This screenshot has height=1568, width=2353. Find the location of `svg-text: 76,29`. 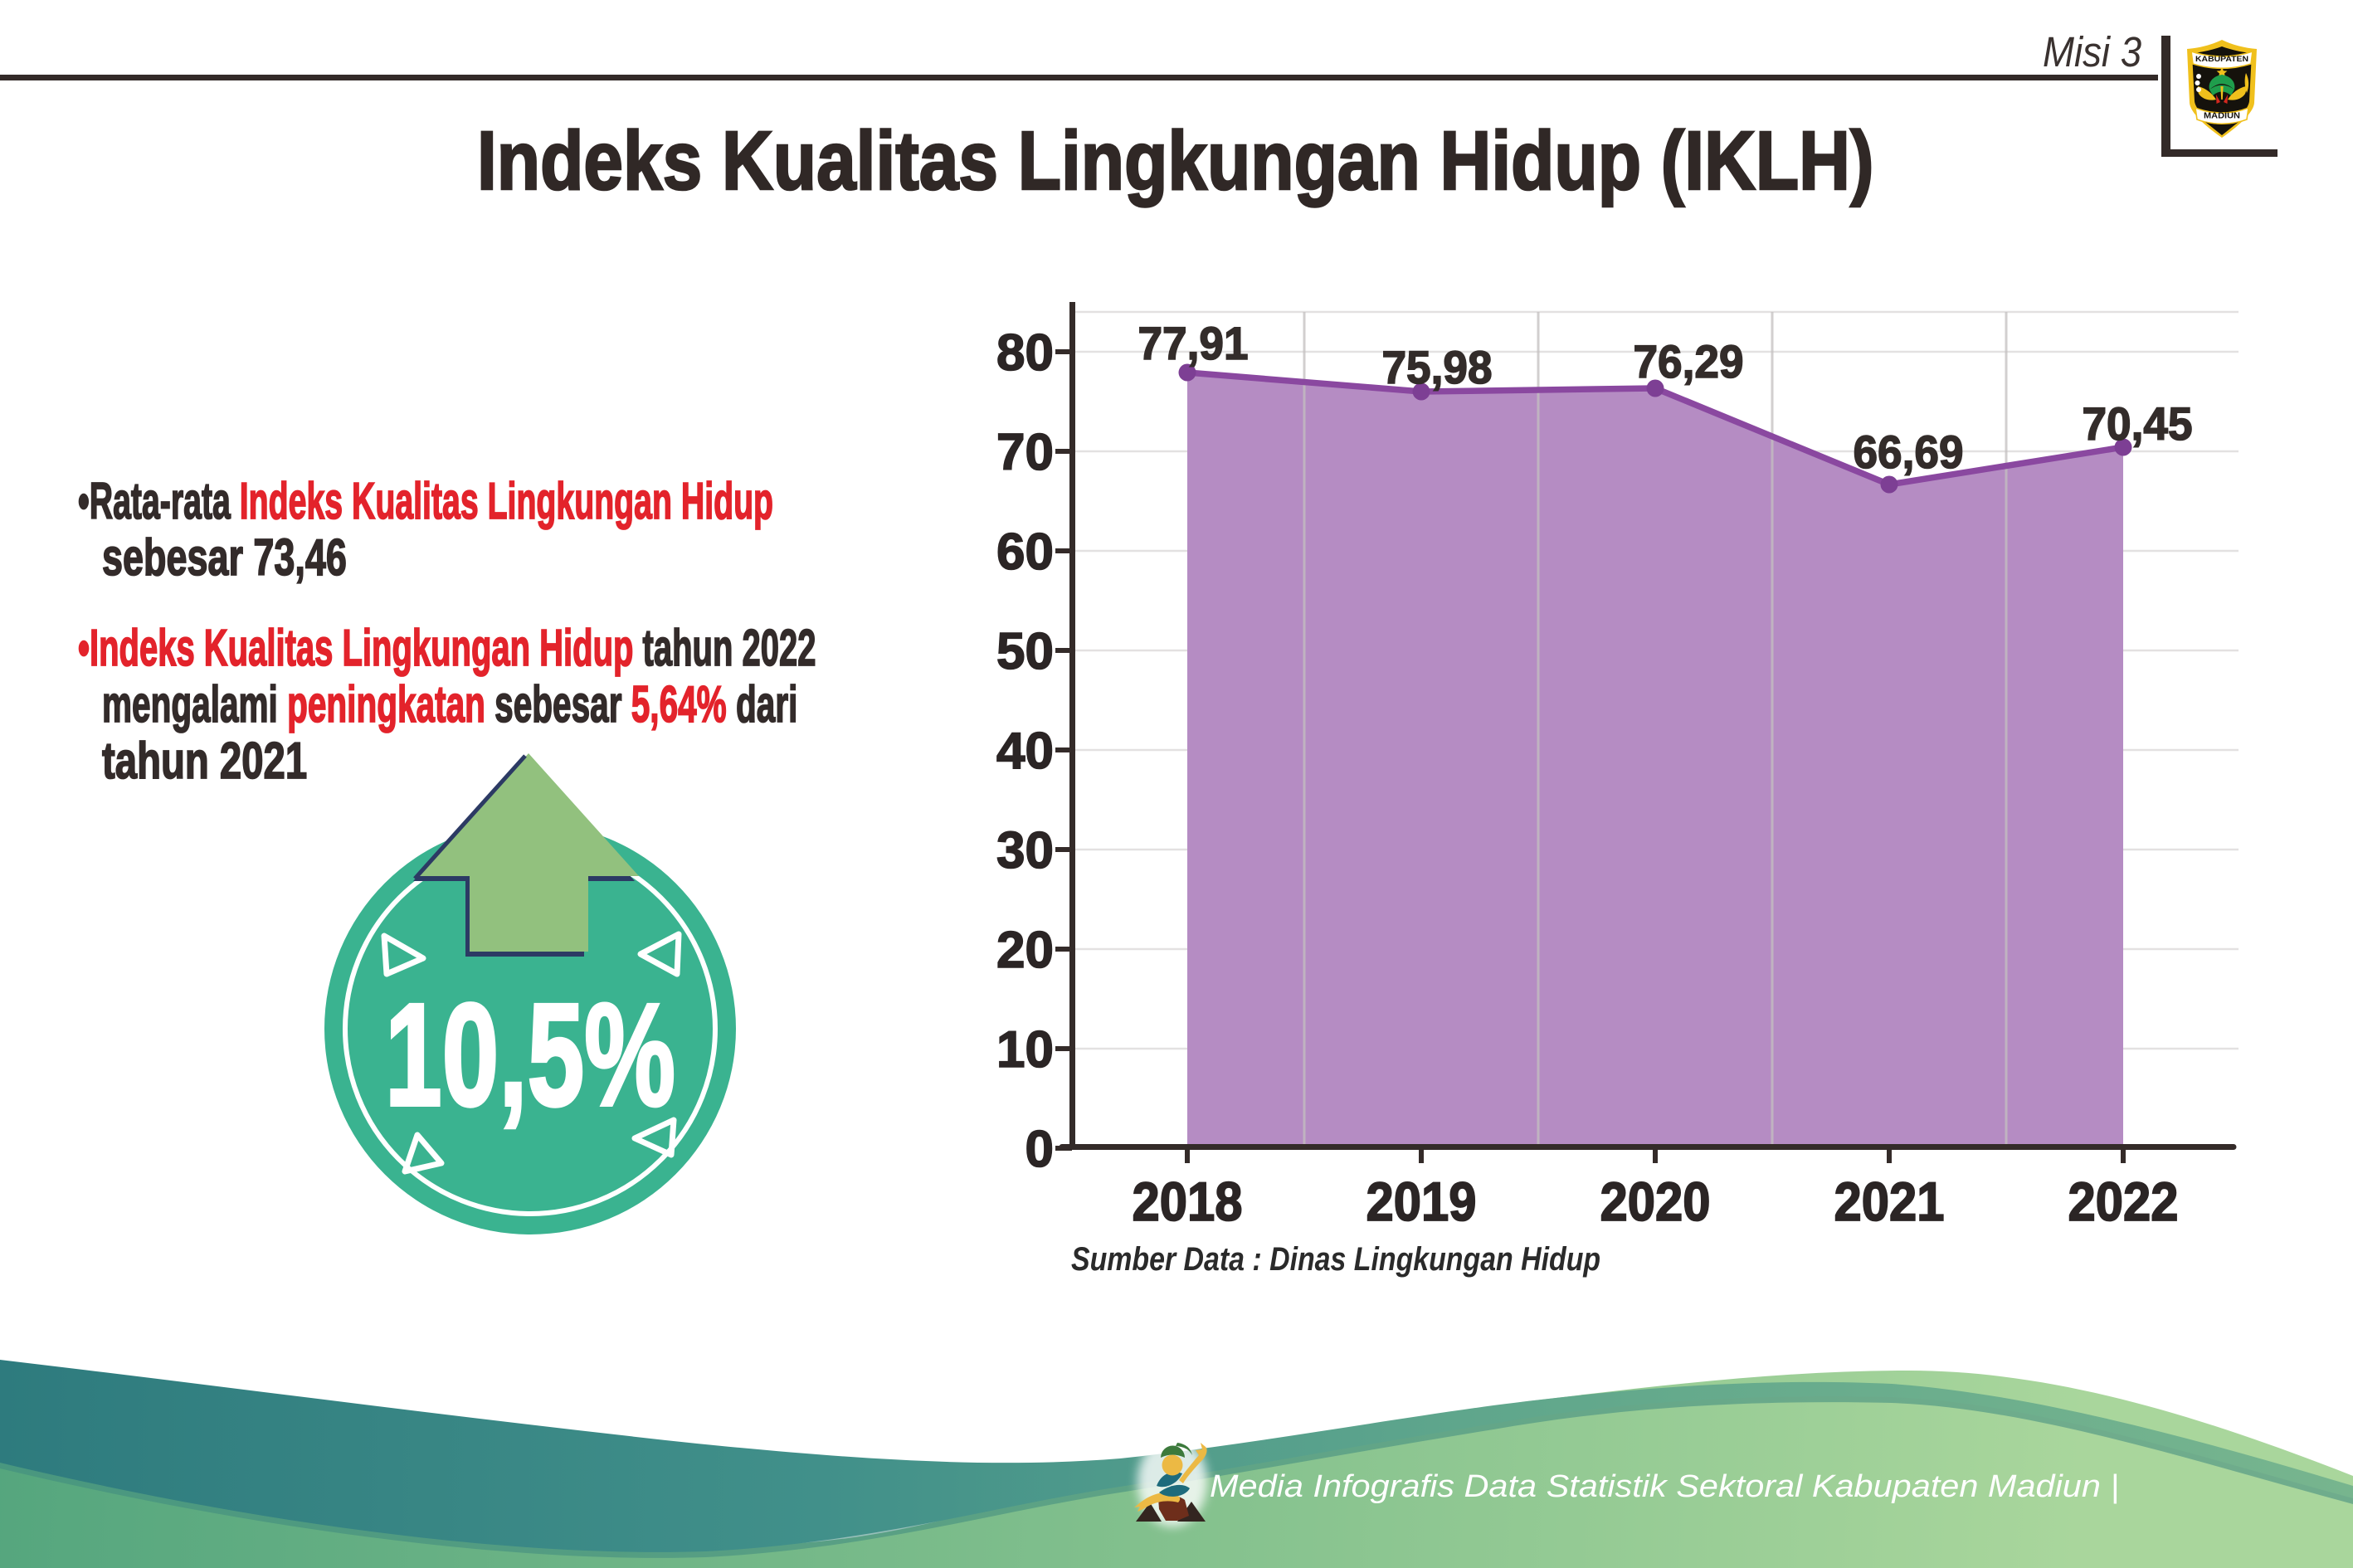

svg-text: 76,29 is located at coordinates (1689, 361).